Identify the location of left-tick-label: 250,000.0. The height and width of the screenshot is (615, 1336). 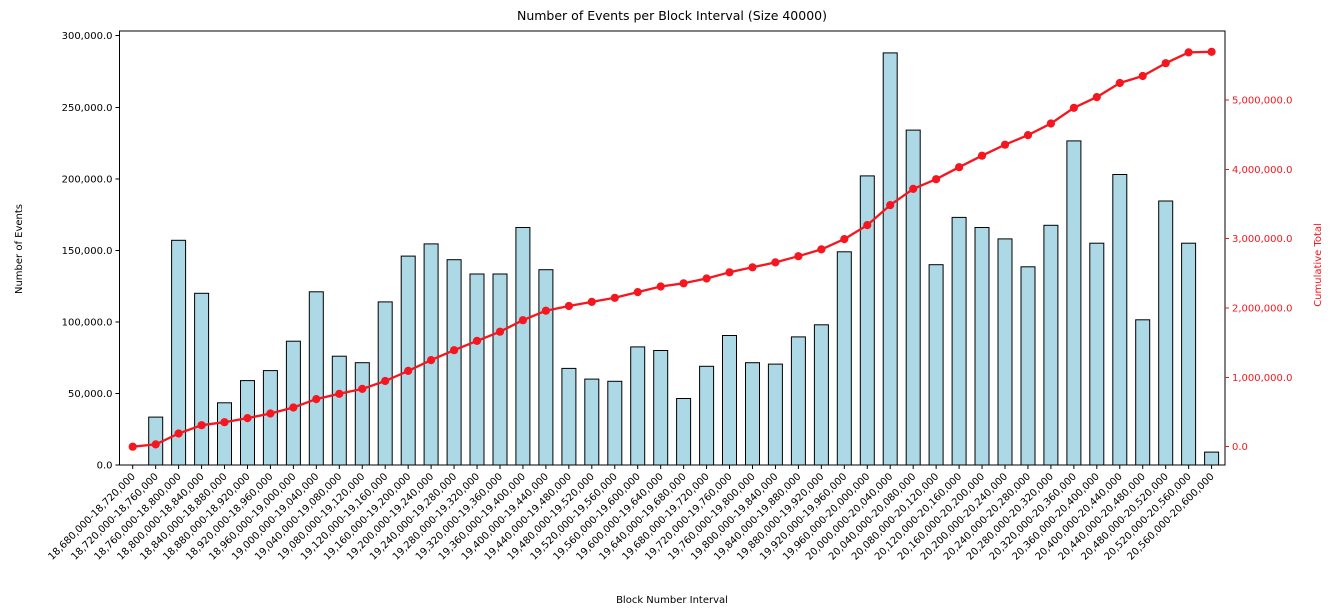
(87, 108).